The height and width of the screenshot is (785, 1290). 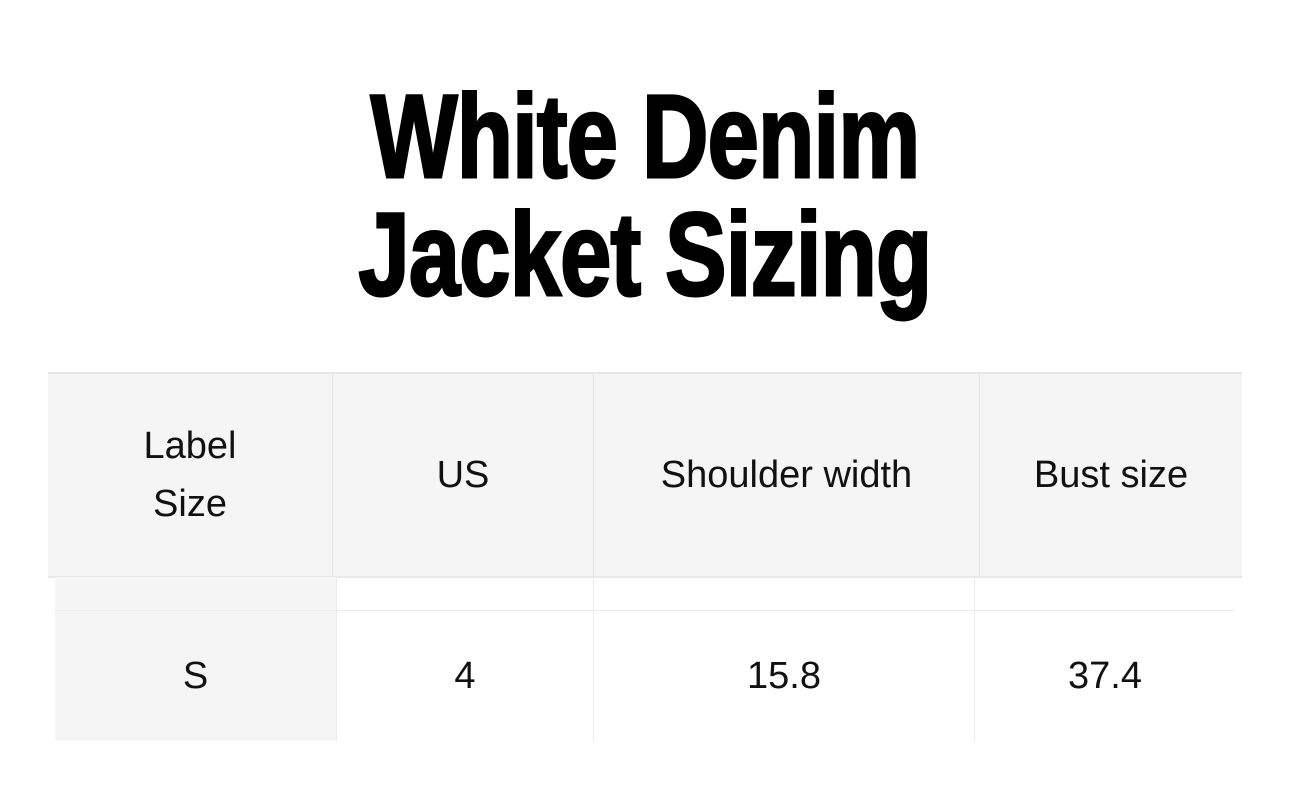 What do you see at coordinates (784, 676) in the screenshot?
I see `cell-text: 15.8` at bounding box center [784, 676].